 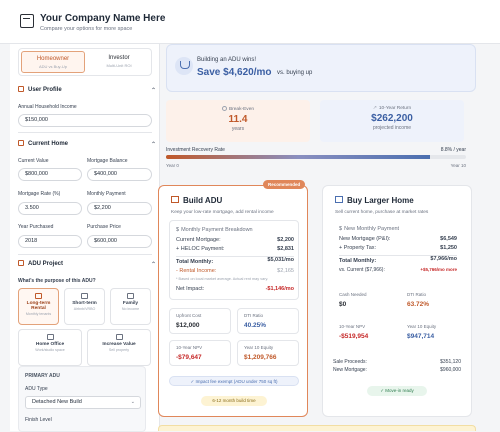 What do you see at coordinates (46, 264) in the screenshot?
I see `section-adu-project-title: ADU Project` at bounding box center [46, 264].